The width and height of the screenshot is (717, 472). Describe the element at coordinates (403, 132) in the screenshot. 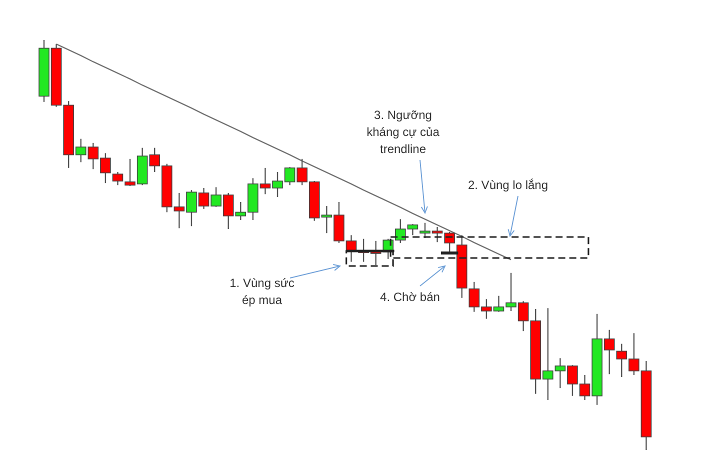

I see `annotation: 3. Ngưỡng kháng cự của trendline` at that location.